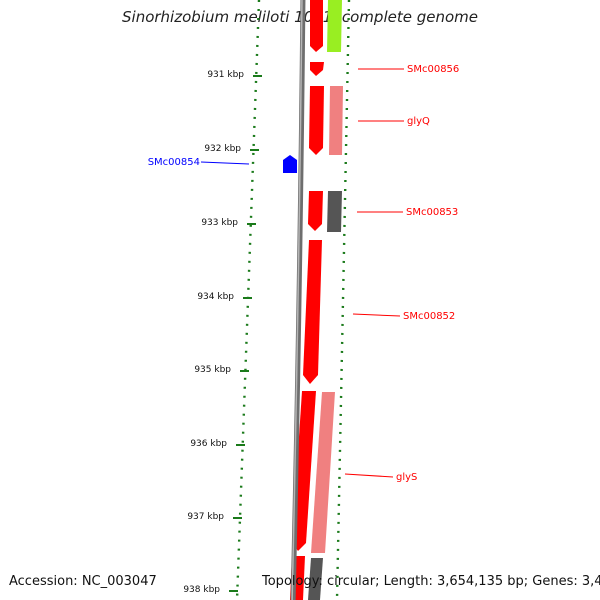  Describe the element at coordinates (208, 444) in the screenshot. I see `ruler-tick-label: 936 kbp` at that location.